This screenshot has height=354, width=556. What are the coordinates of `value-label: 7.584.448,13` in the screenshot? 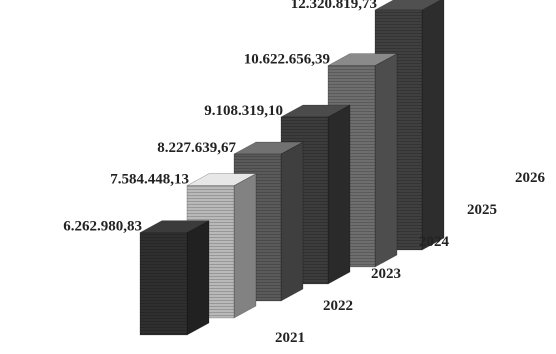 It's located at (149, 180).